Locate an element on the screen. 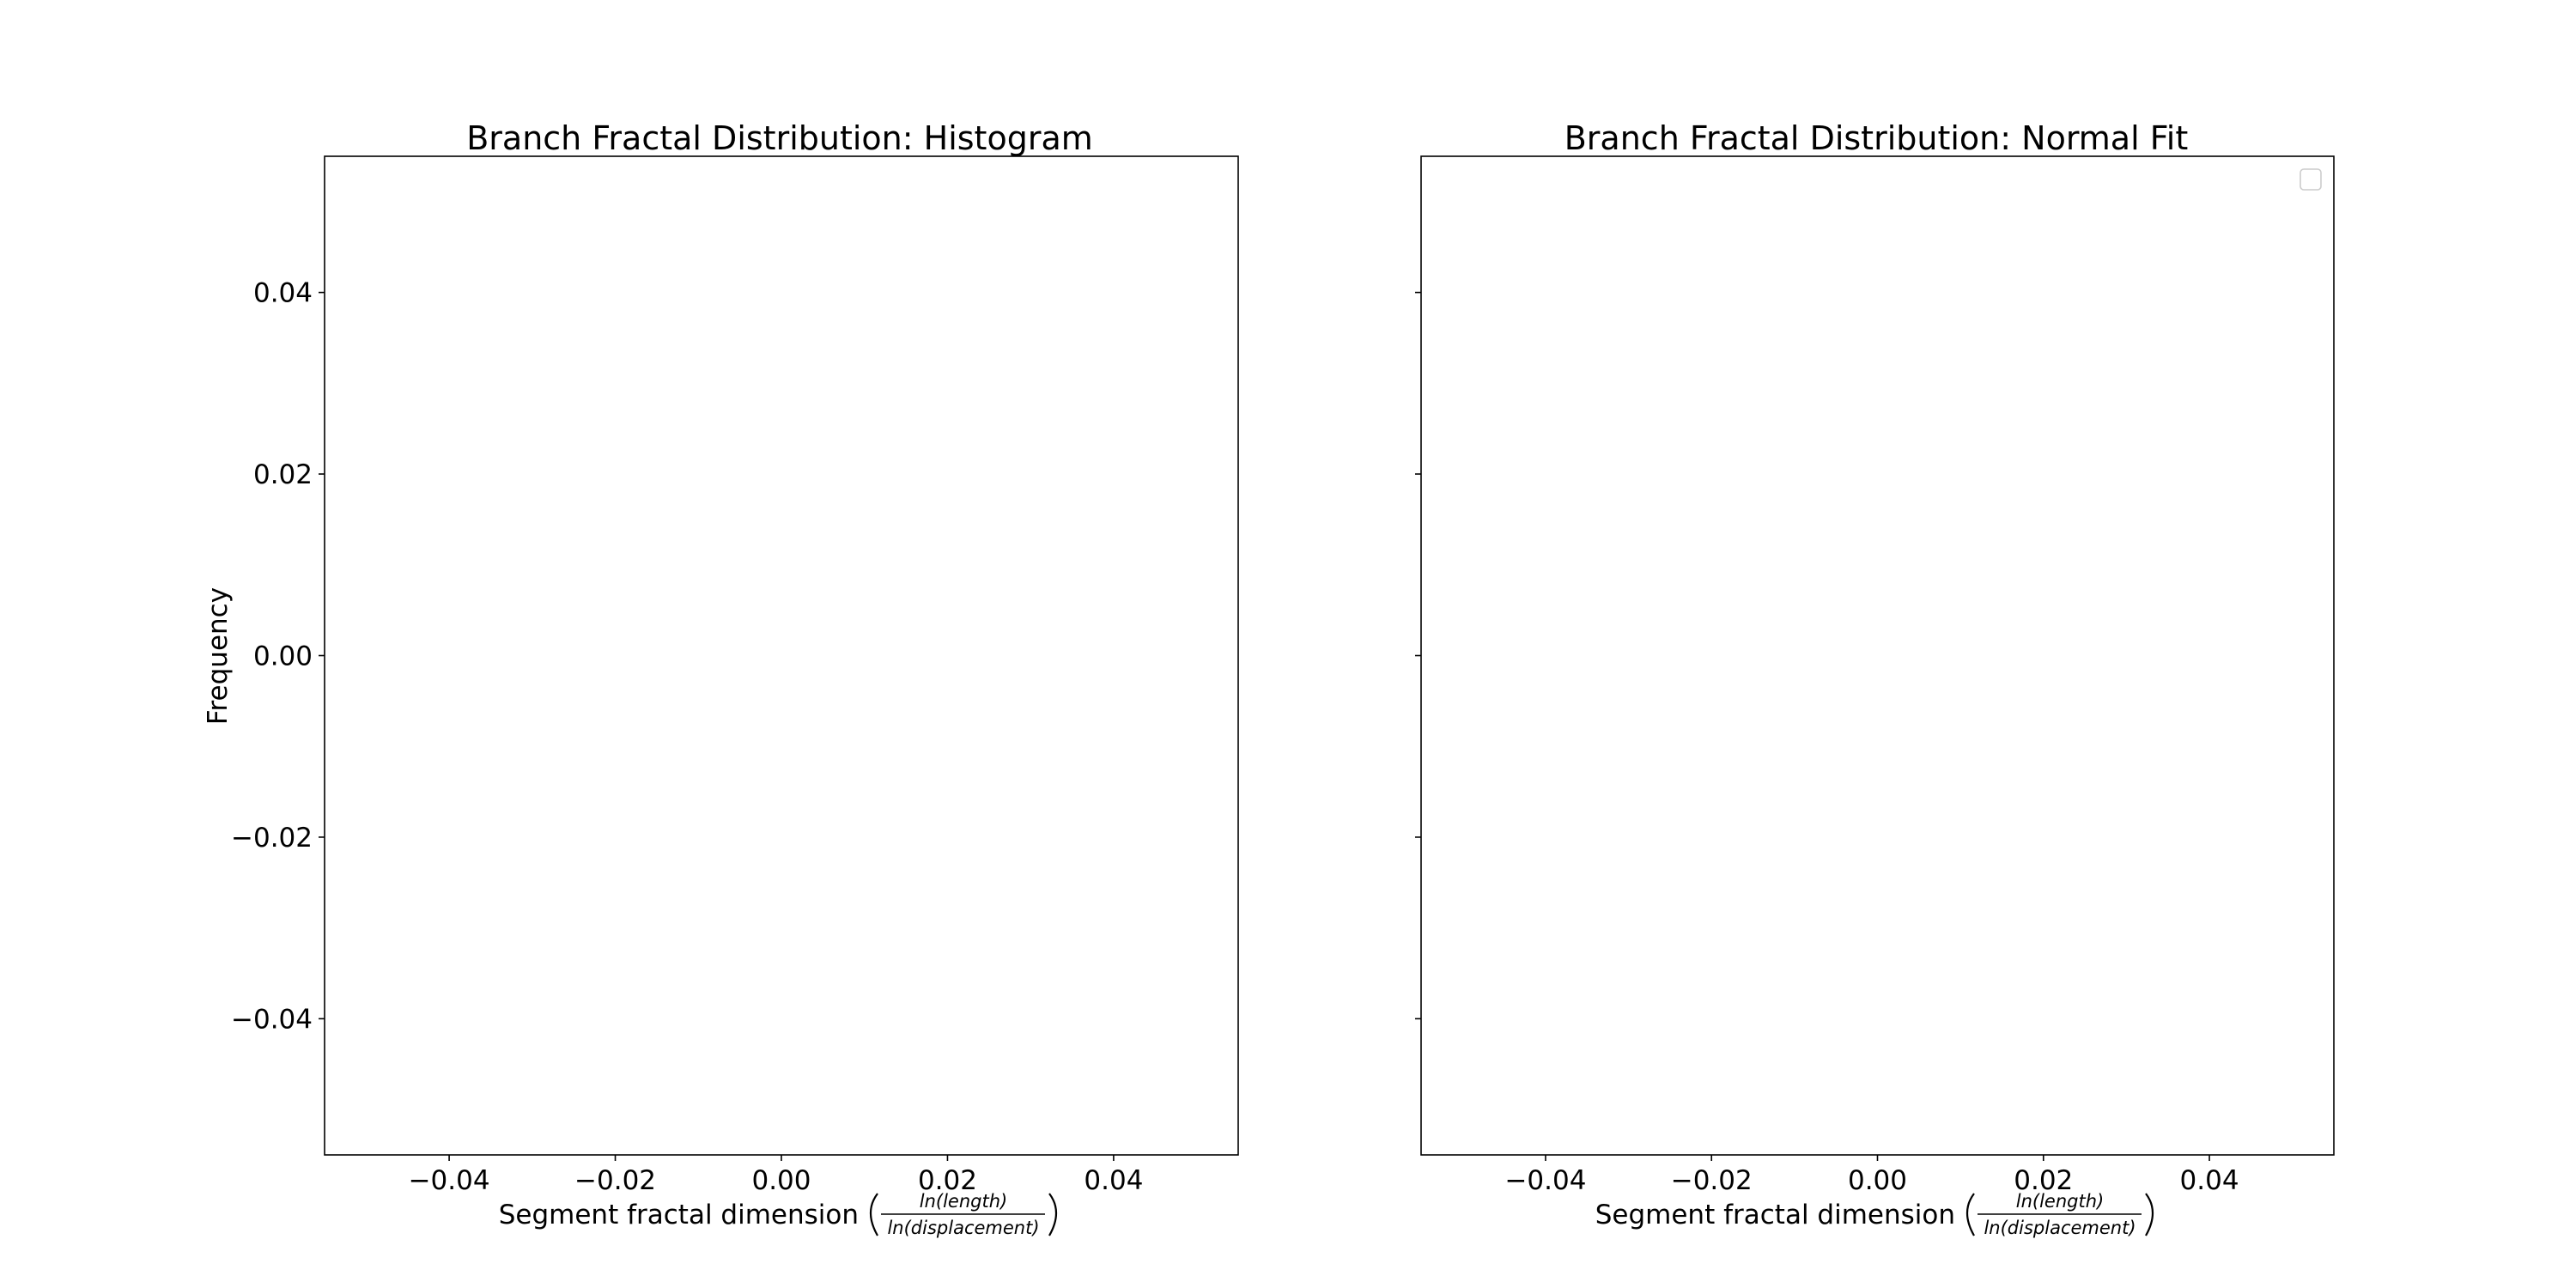 This screenshot has width=2576, height=1288. histogram-title: Branch Fractal Distribution: Histogram is located at coordinates (779, 138).